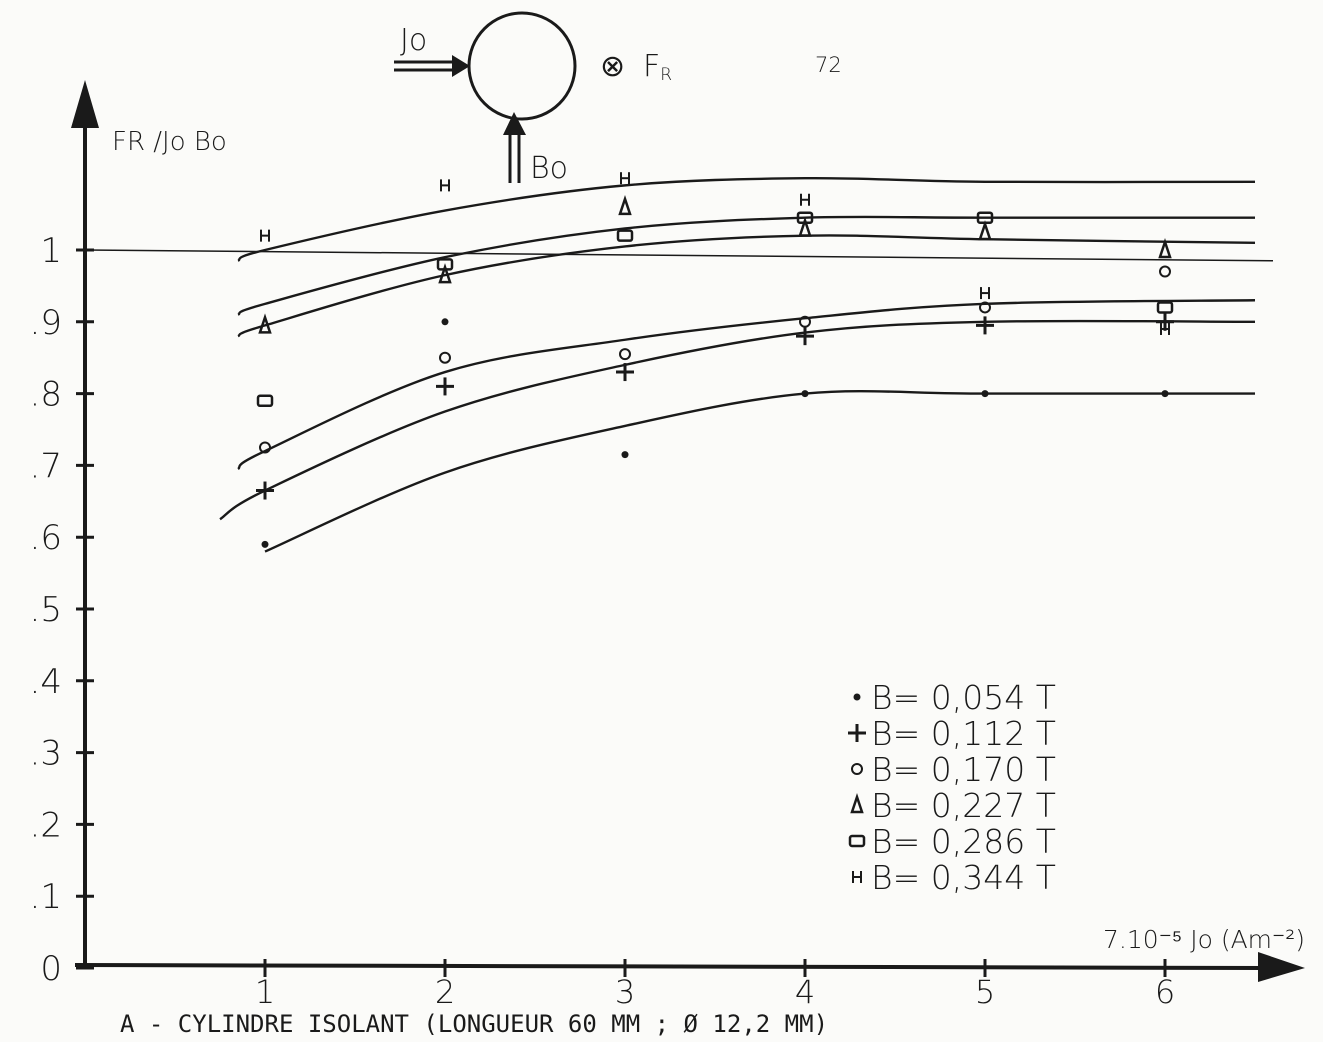 Image resolution: width=1323 pixels, height=1042 pixels. What do you see at coordinates (857, 877) in the screenshot?
I see `legend-marker-H` at bounding box center [857, 877].